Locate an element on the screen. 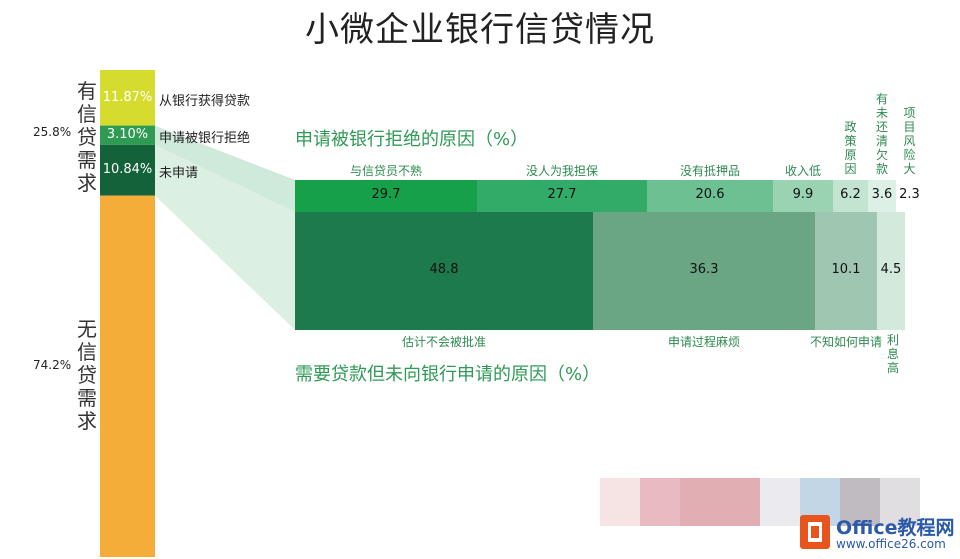 The image size is (960, 559). not-applied-value: 4.5 is located at coordinates (891, 269).